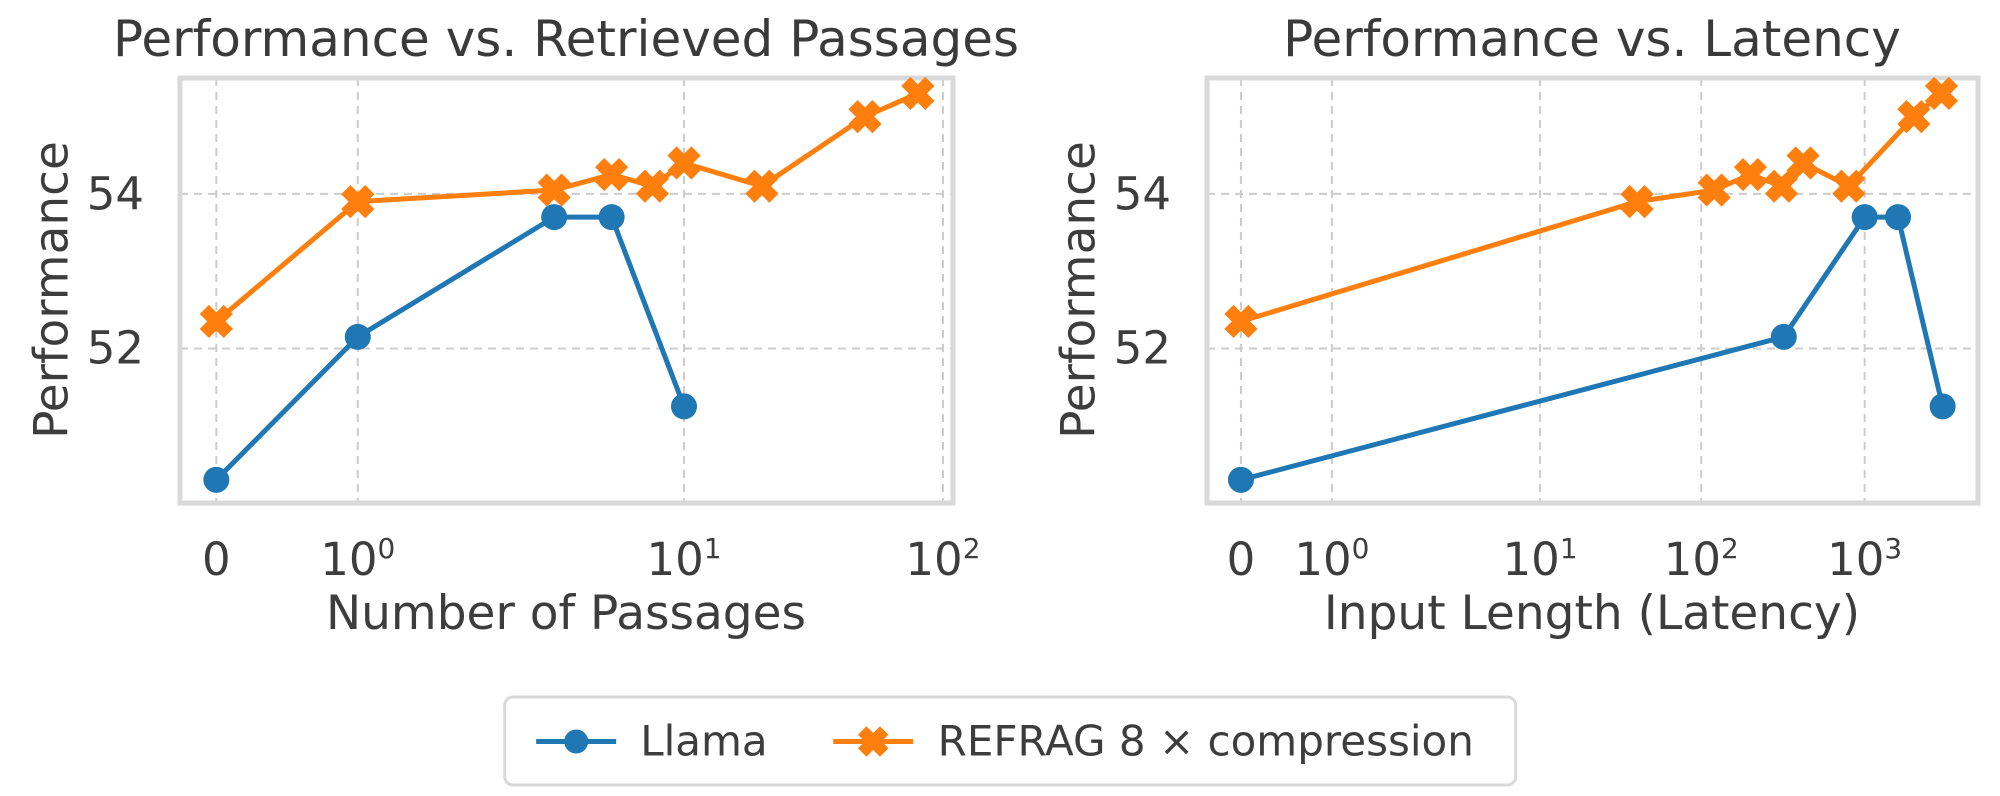 Image resolution: width=2000 pixels, height=796 pixels. Describe the element at coordinates (1865, 558) in the screenshot. I see `x-tick-label: 10³` at that location.